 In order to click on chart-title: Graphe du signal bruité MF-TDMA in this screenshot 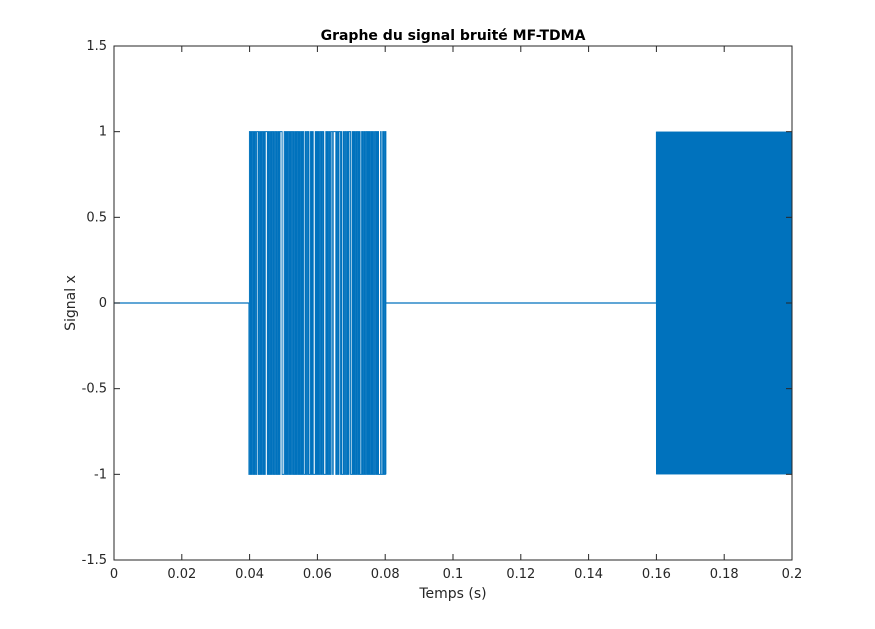, I will do `click(453, 36)`.